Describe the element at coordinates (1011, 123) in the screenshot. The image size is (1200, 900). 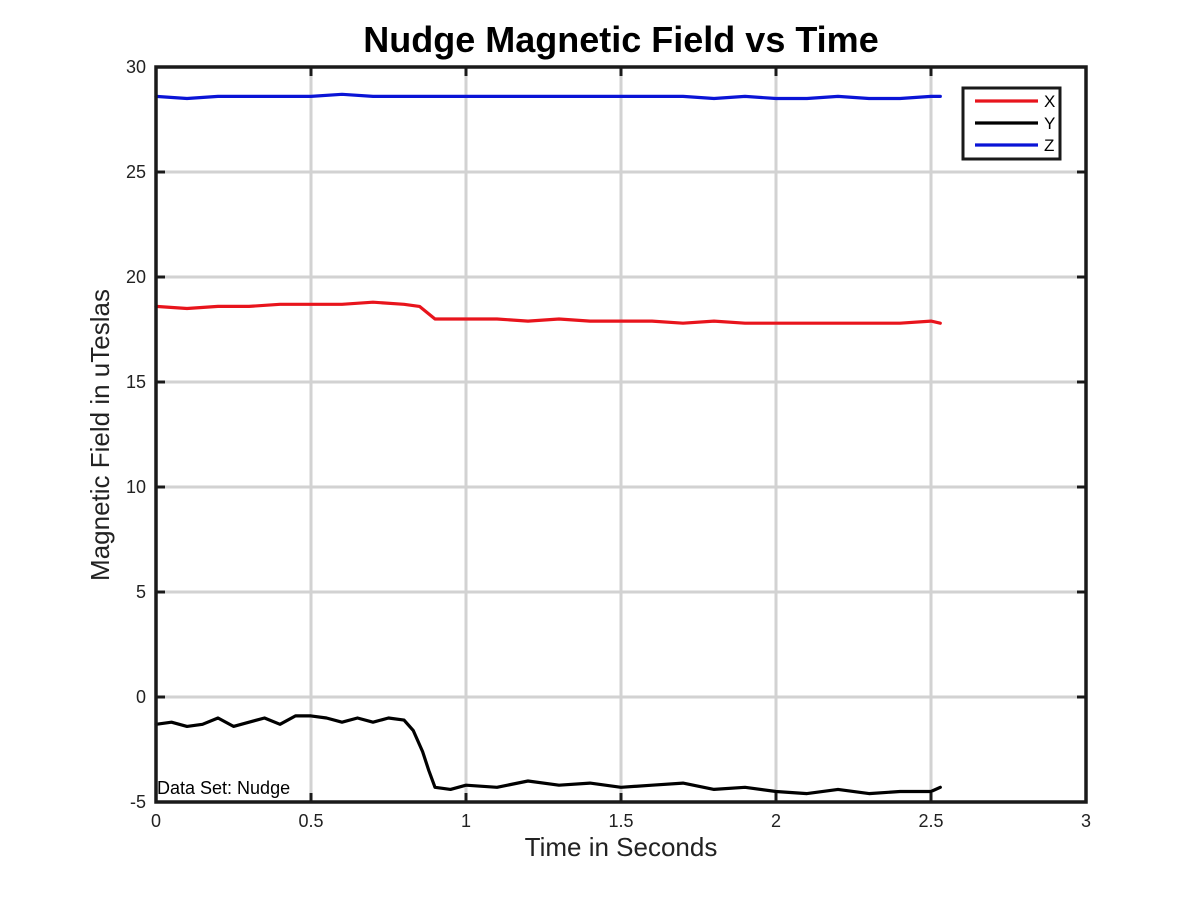
I see `legend: XYZ` at that location.